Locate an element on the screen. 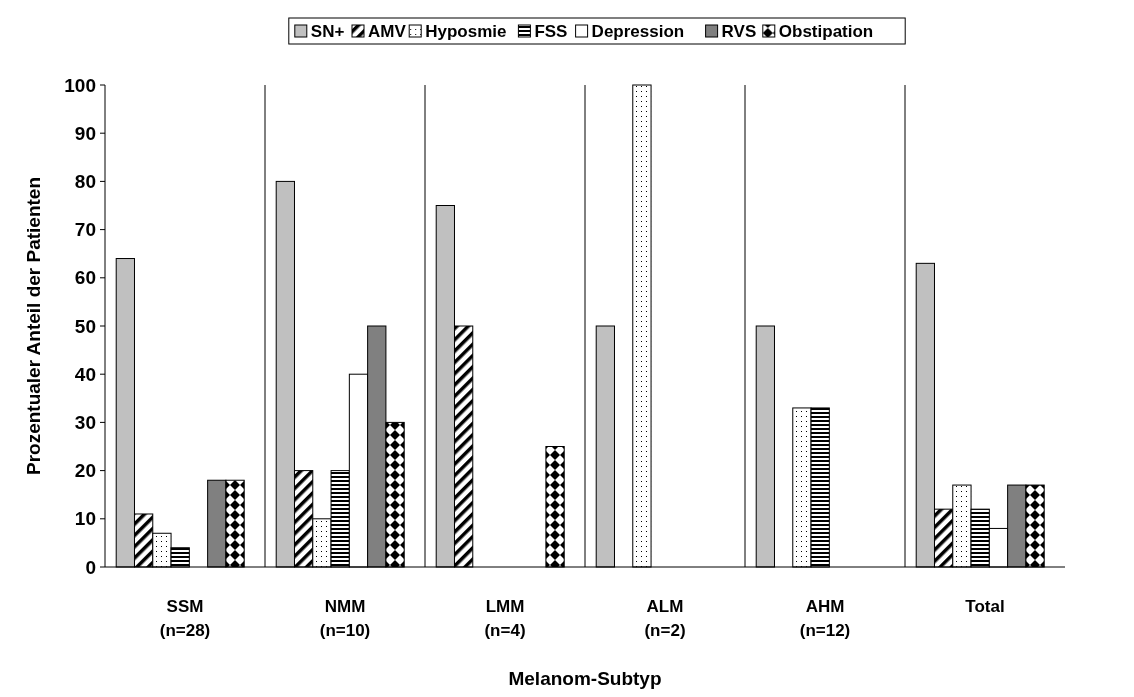 This screenshot has height=697, width=1134. x-axis-title: Melanom-Subtyp is located at coordinates (585, 678).